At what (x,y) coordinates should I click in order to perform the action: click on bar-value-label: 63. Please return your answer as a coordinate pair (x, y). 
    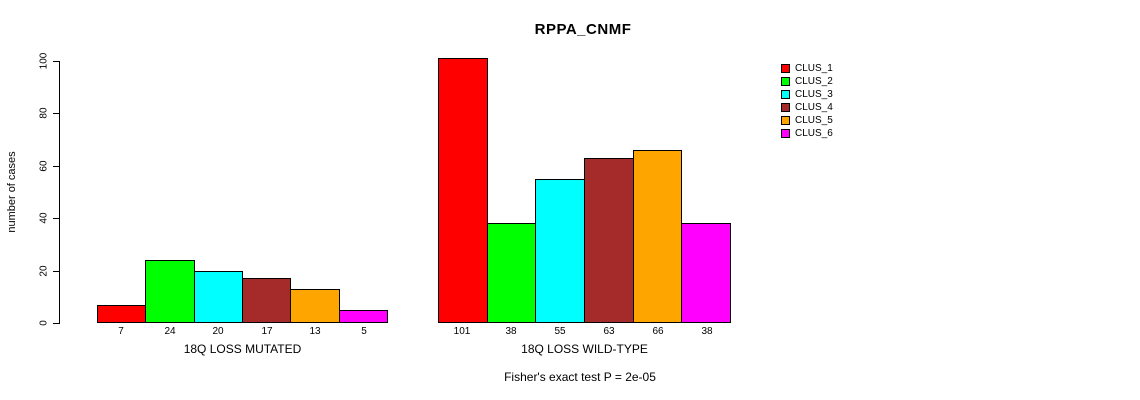
    Looking at the image, I should click on (609, 331).